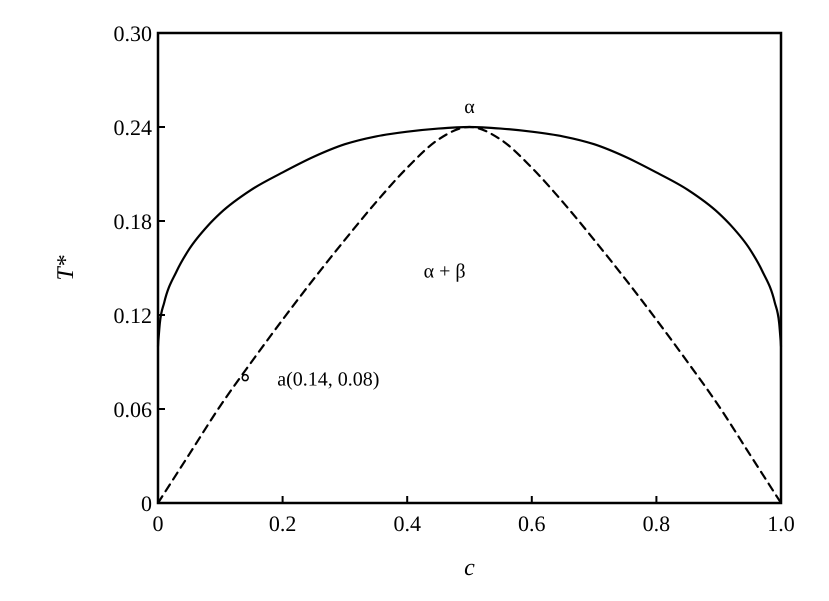 This screenshot has height=601, width=829. I want to click on y-tick-label: 0.30, so click(133, 33).